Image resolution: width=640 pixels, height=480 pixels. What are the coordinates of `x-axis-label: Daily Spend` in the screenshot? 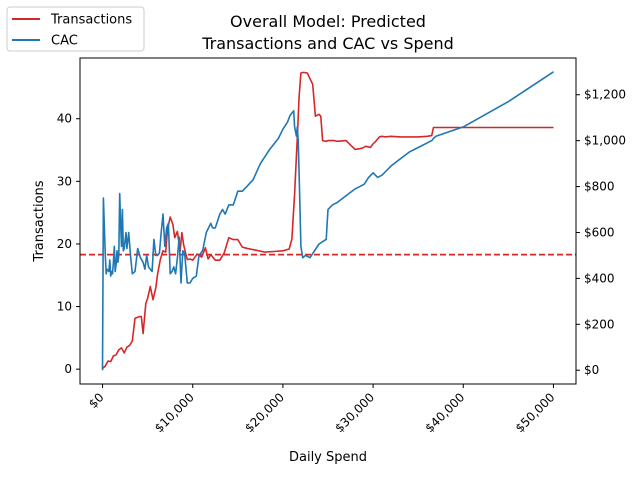 It's located at (328, 457).